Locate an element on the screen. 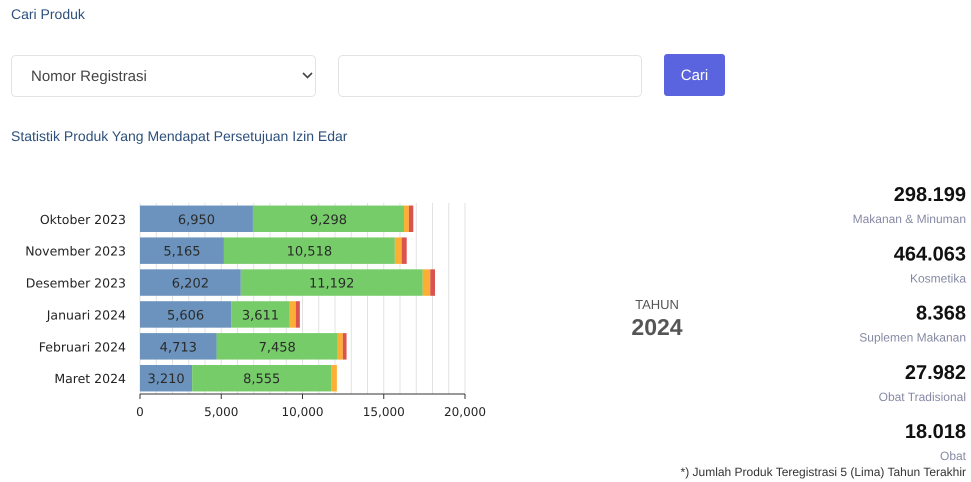  y-tick-label: Januari 2024 is located at coordinates (86, 314).